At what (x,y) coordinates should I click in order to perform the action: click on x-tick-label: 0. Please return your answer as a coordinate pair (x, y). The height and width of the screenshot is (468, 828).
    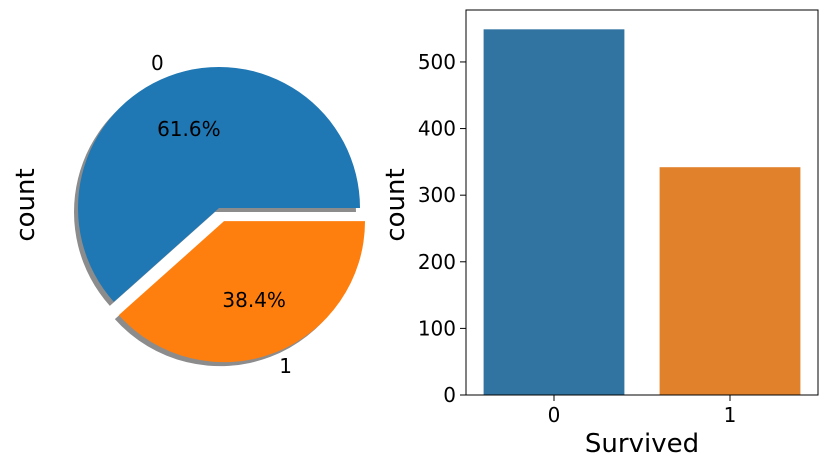
    Looking at the image, I should click on (554, 415).